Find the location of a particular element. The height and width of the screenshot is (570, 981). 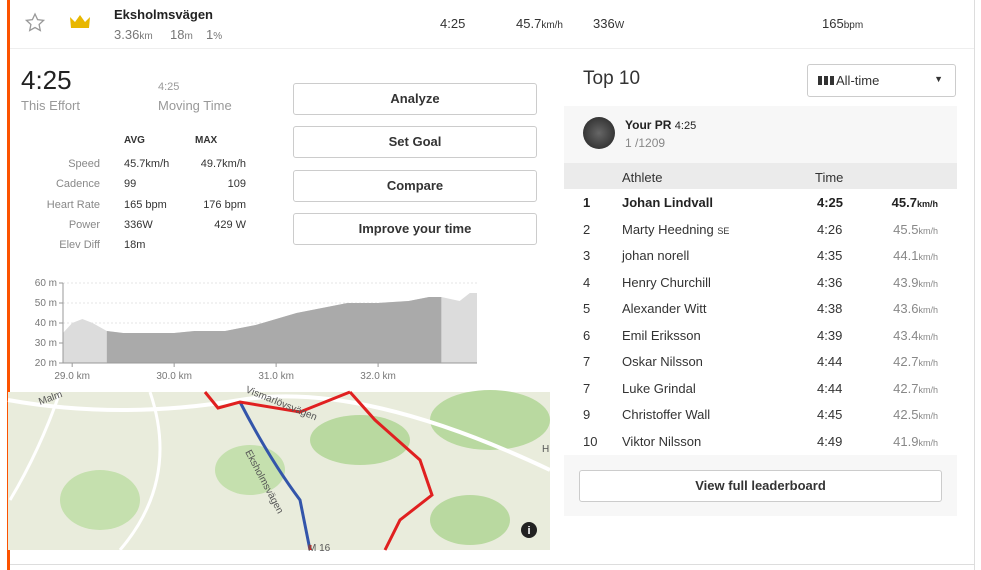

speed-value: 45.7 is located at coordinates (904, 202).